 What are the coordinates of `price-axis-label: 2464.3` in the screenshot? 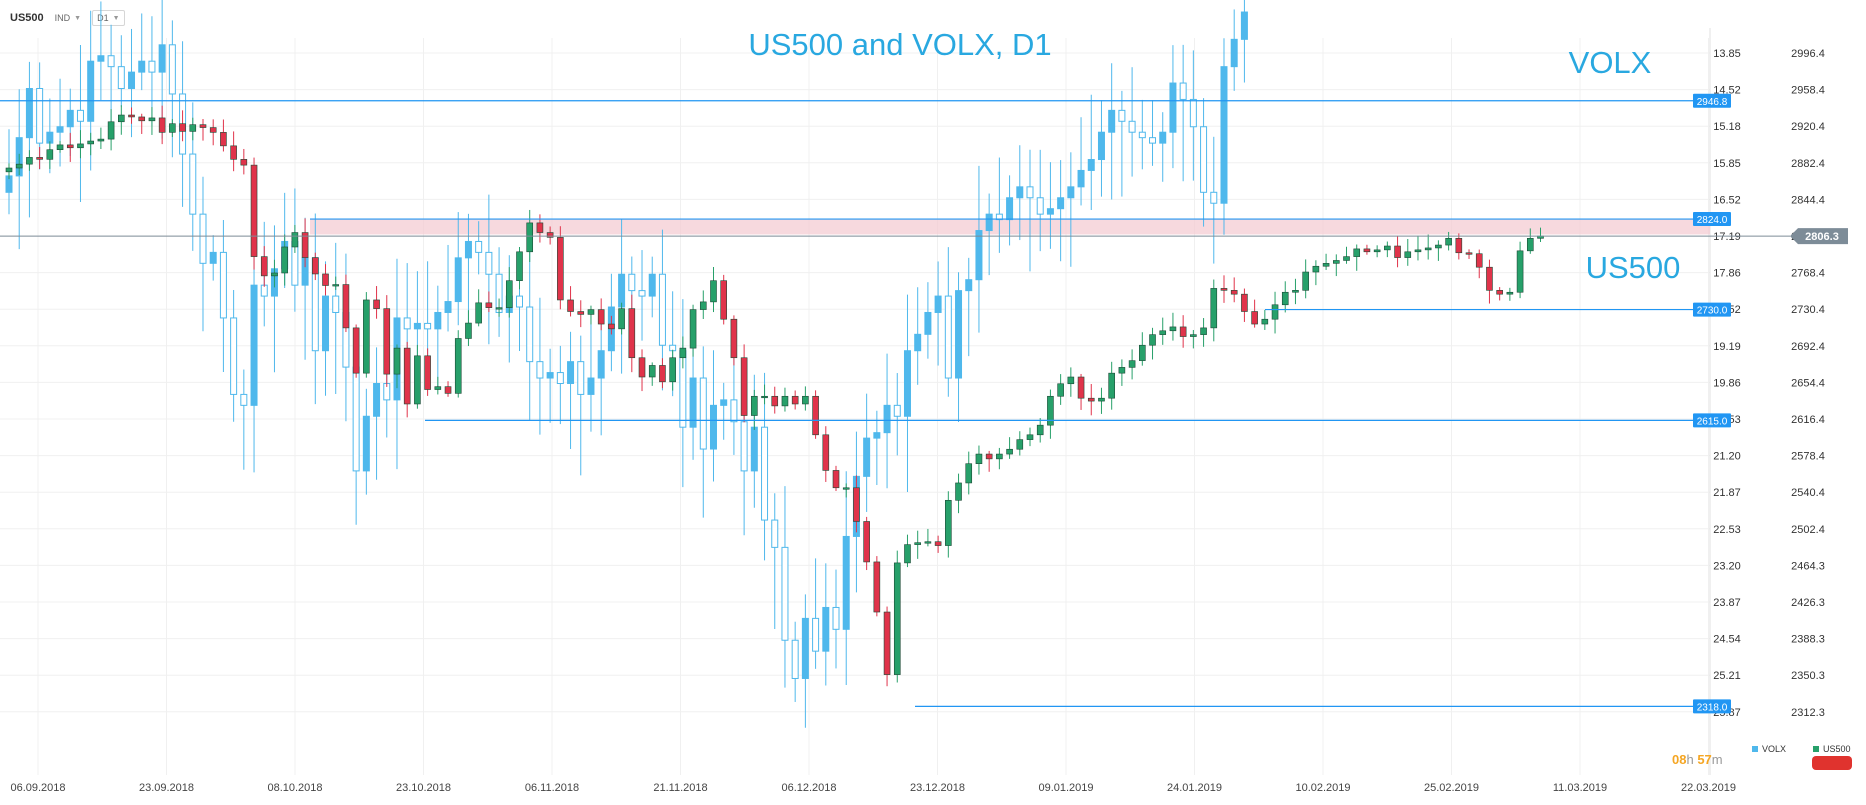 It's located at (1808, 566).